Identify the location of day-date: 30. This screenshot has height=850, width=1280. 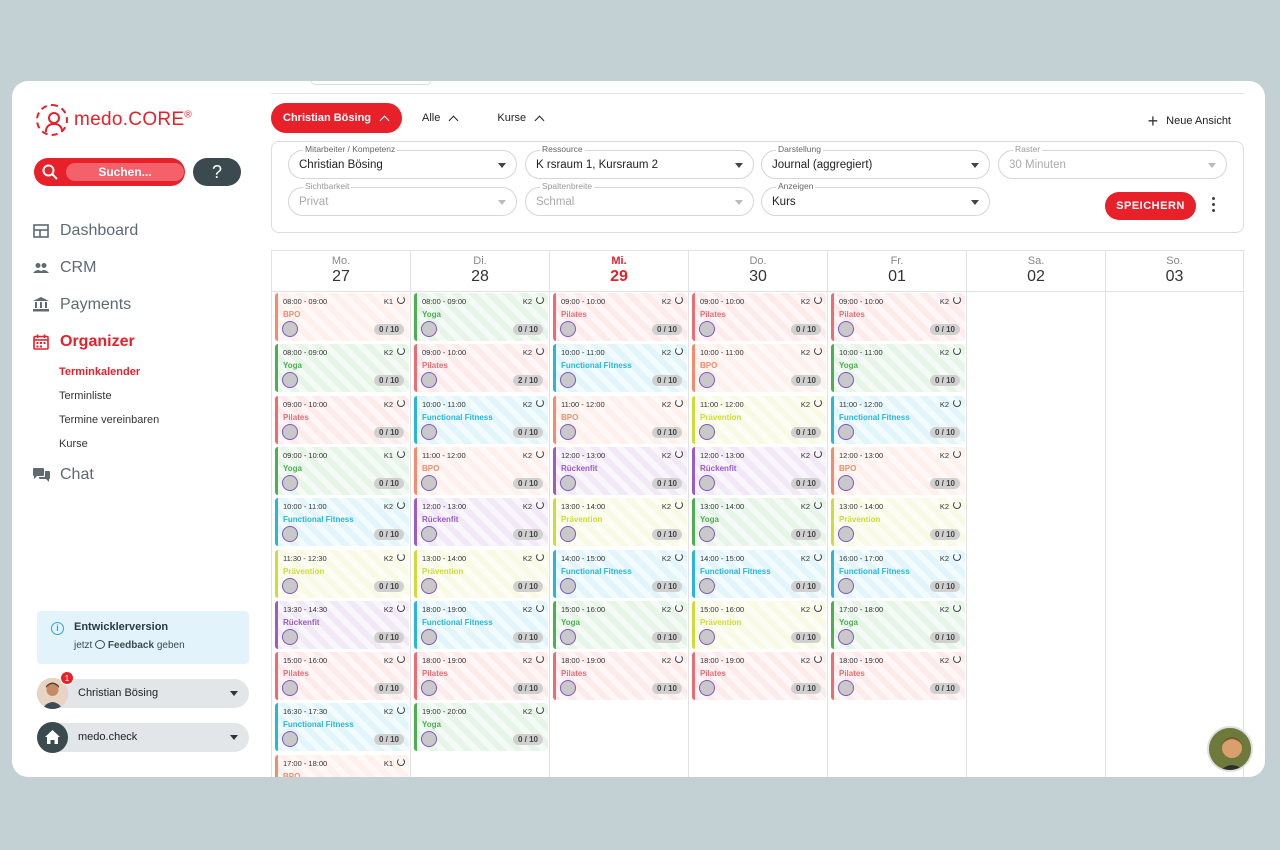
(758, 276).